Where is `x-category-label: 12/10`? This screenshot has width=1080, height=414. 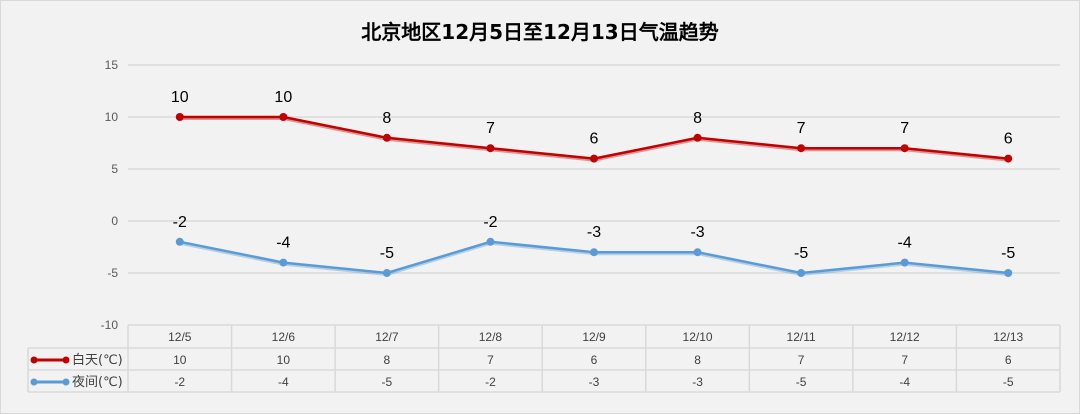
x-category-label: 12/10 is located at coordinates (698, 337).